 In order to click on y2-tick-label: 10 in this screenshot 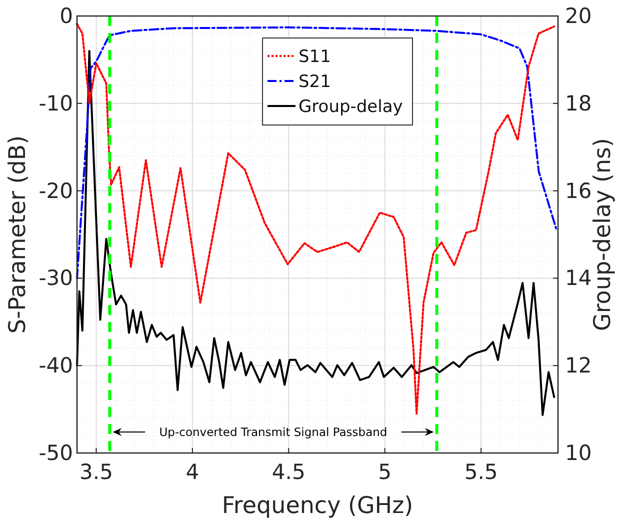, I will do `click(578, 453)`.